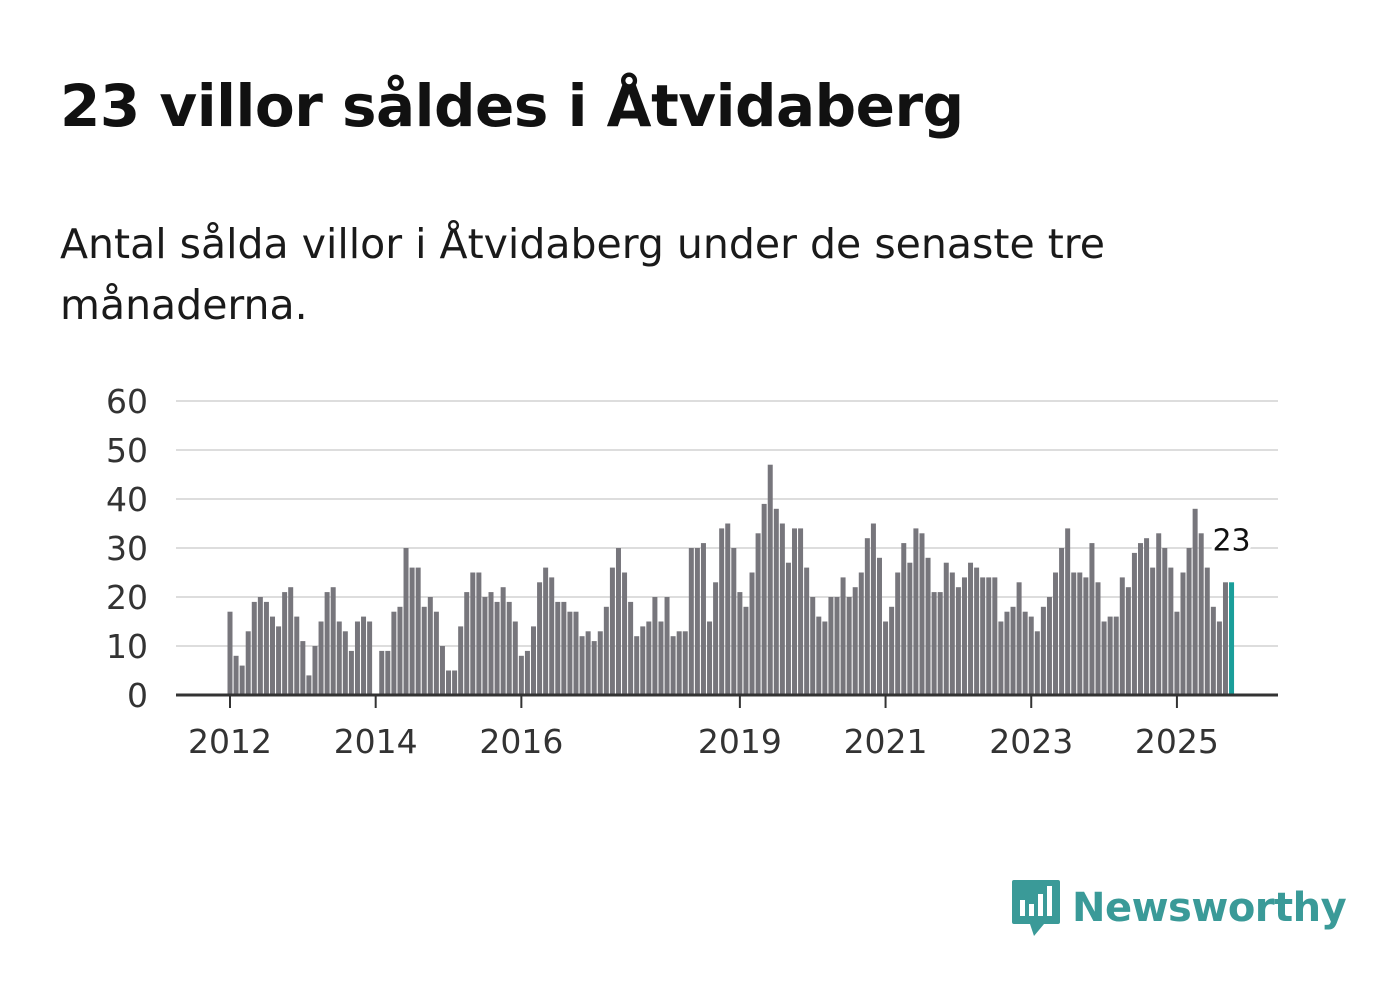 The width and height of the screenshot is (1382, 999). Describe the element at coordinates (1209, 908) in the screenshot. I see `newsworthy-logo-text: Newsworthy` at that location.